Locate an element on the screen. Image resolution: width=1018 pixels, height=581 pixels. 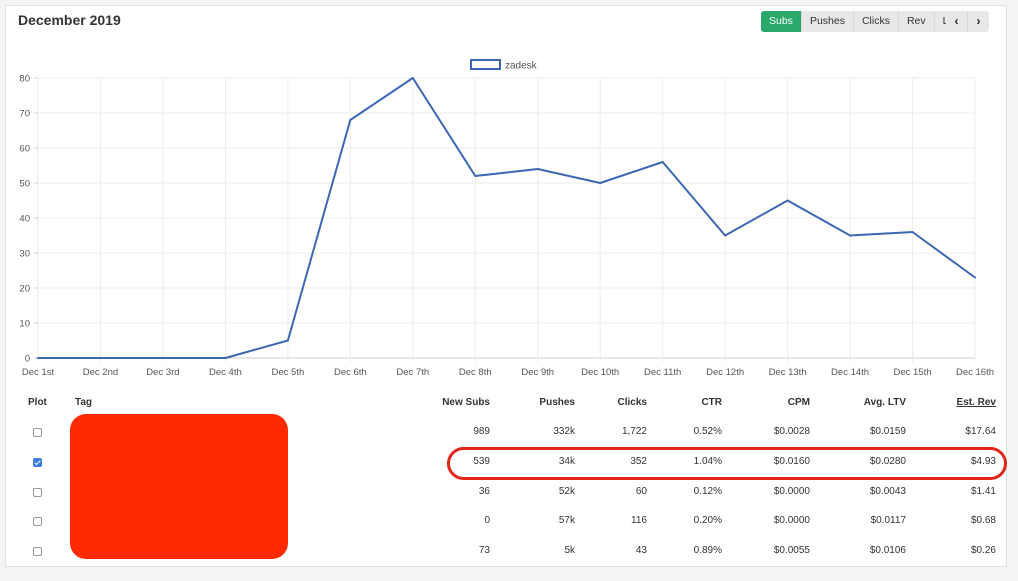
col-header-plot: Plot is located at coordinates (37, 402).